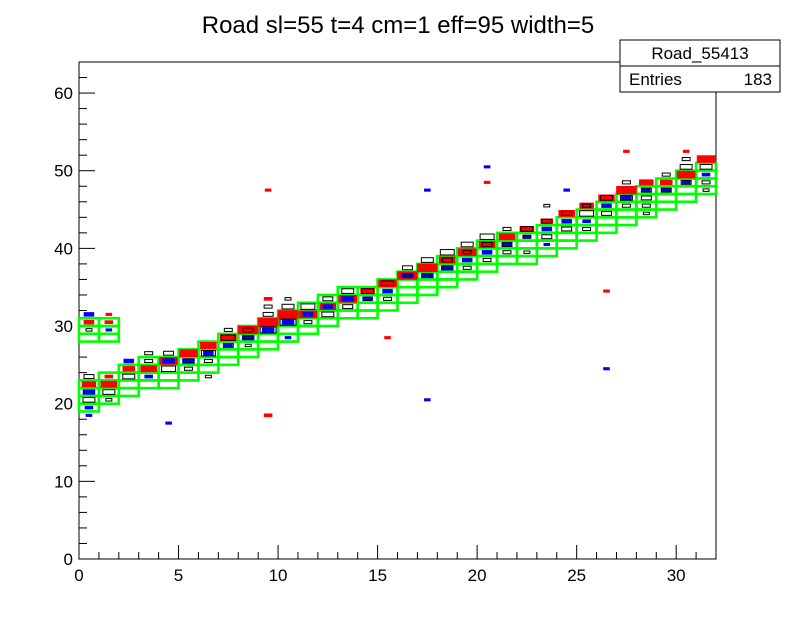  Describe the element at coordinates (78, 575) in the screenshot. I see `x-tick-label: 0` at that location.